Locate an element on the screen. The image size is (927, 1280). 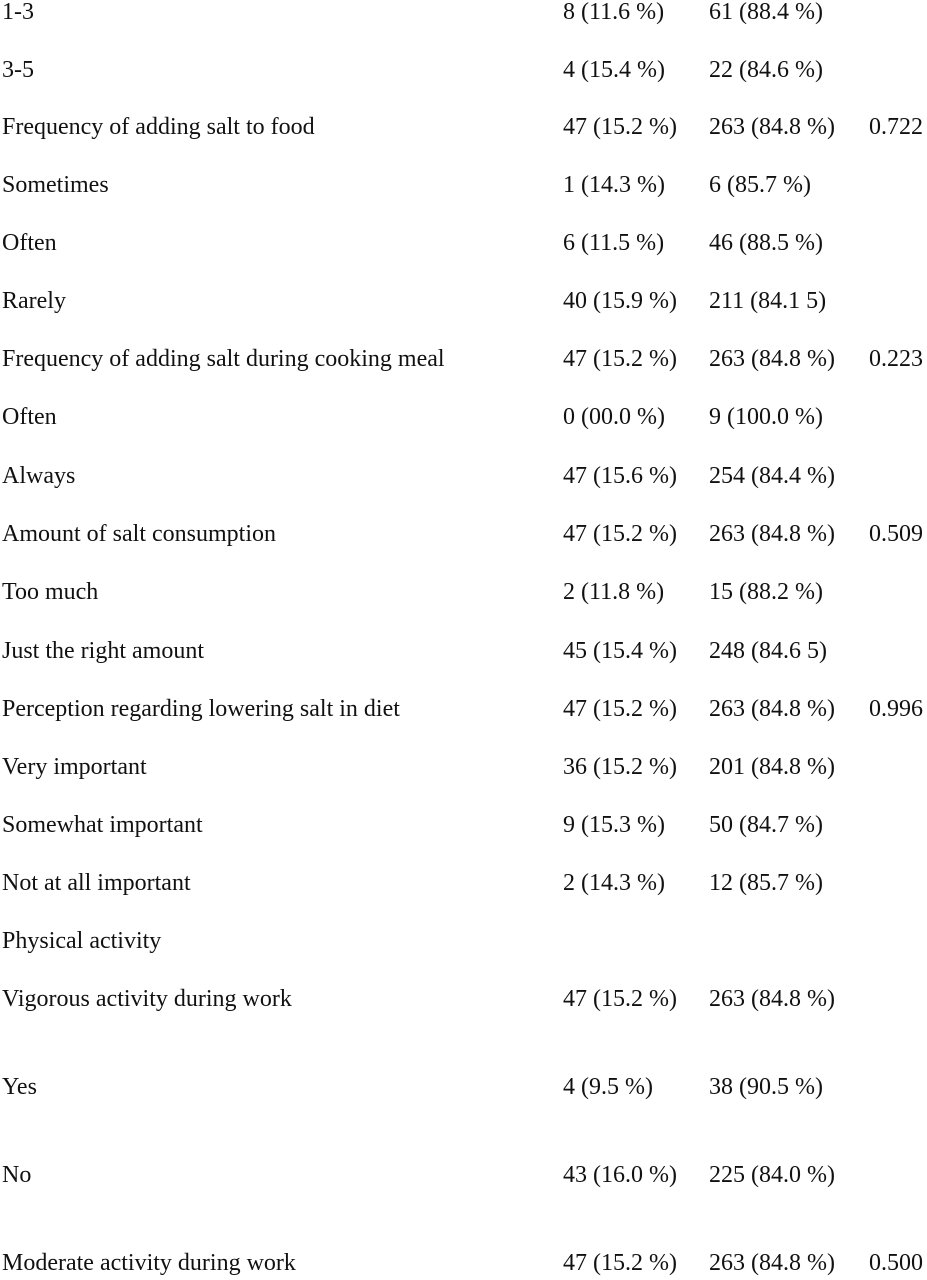
cell-group-2: 46 (88.5 %) is located at coordinates (766, 243).